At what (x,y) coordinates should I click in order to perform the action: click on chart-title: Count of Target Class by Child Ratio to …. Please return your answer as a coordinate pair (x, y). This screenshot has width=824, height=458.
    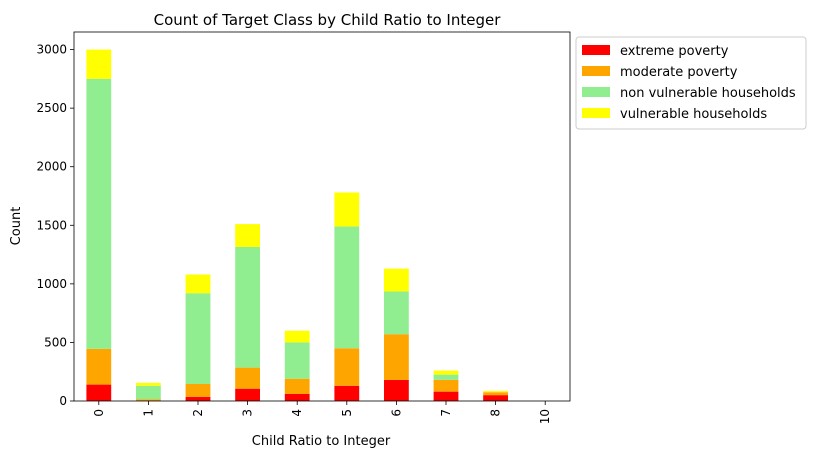
    Looking at the image, I should click on (328, 20).